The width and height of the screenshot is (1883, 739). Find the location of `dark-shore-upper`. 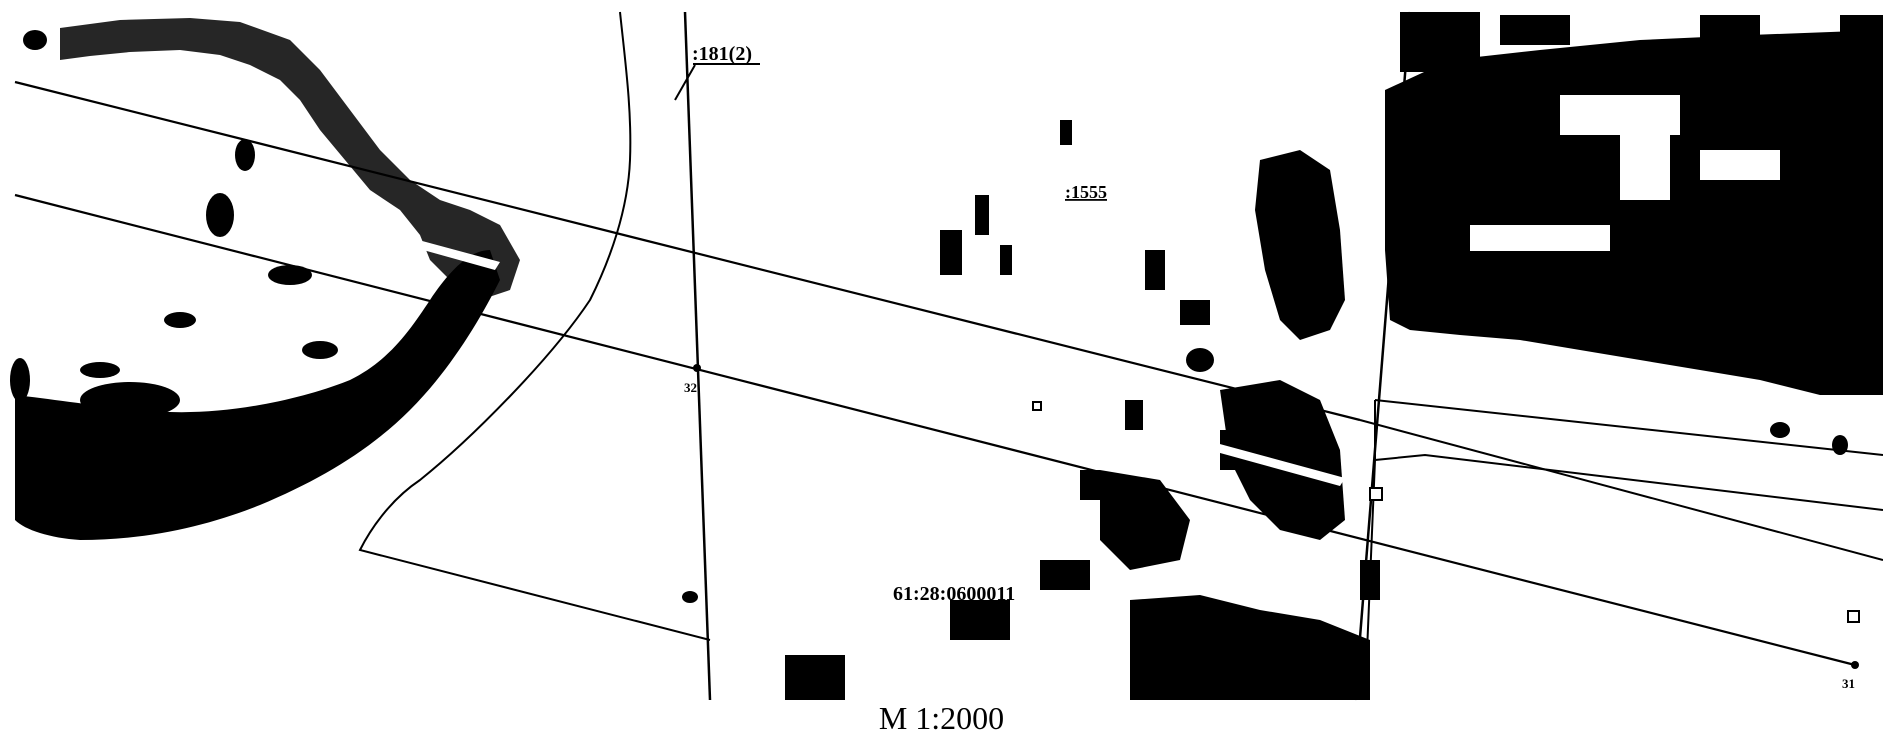

dark-shore-upper is located at coordinates (290, 159).